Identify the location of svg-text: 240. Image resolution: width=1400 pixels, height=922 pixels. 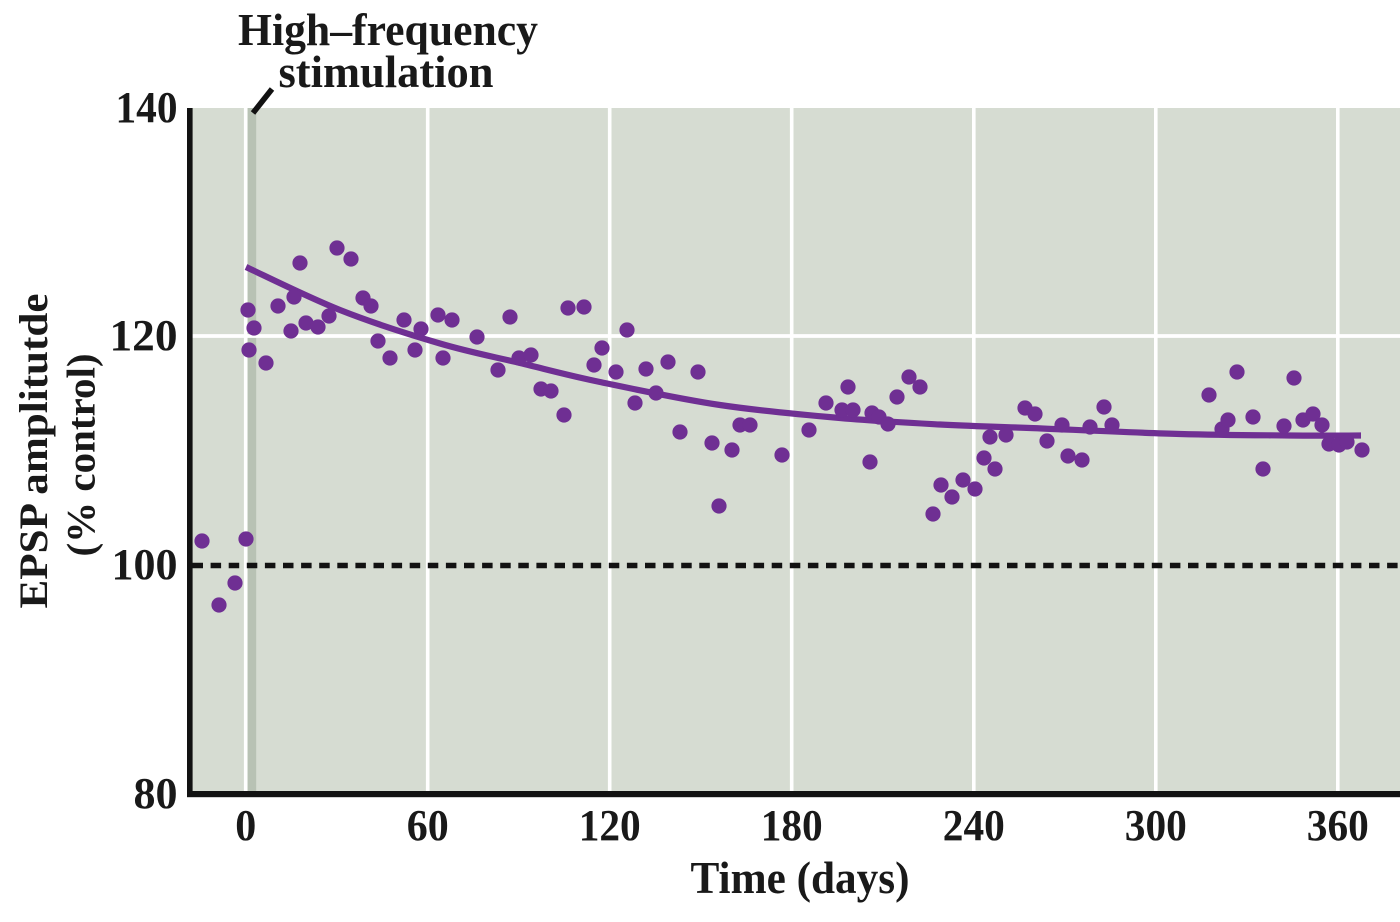
(974, 825).